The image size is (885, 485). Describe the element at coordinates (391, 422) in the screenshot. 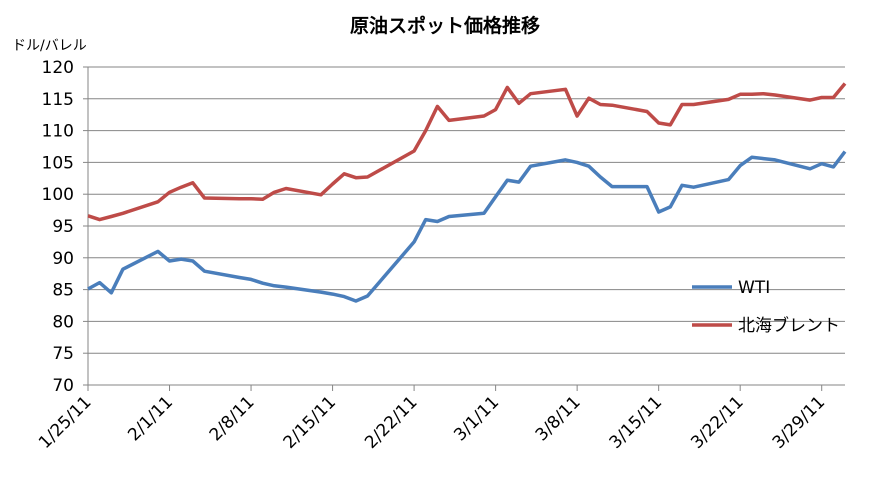

I see `x-tick-label: 2/22/11` at that location.